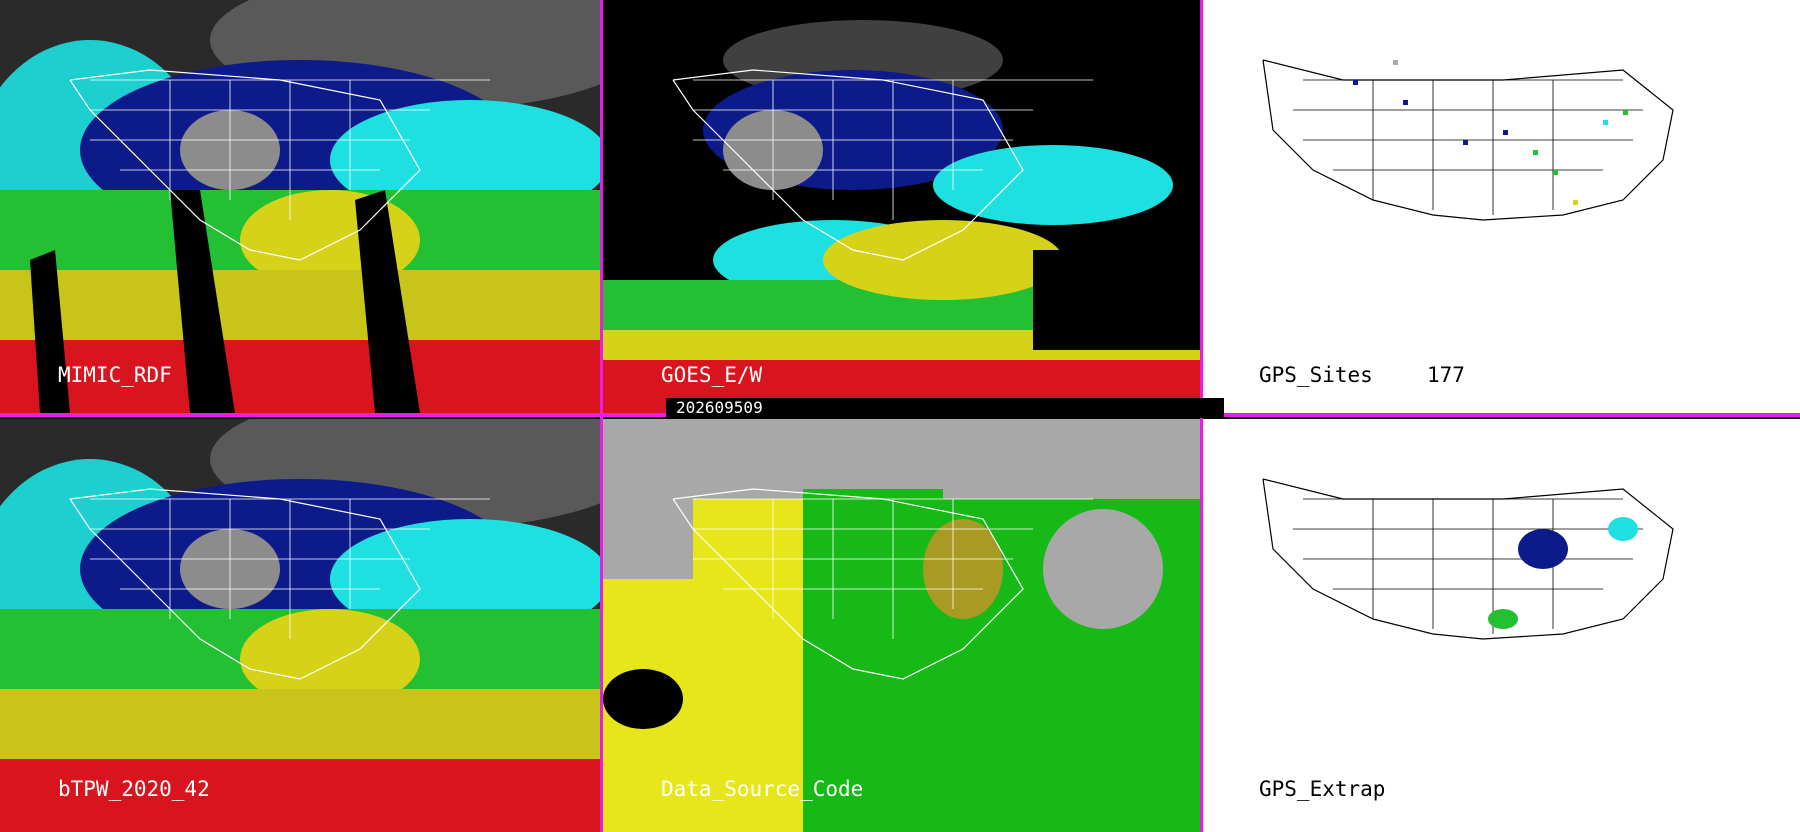 The image size is (1800, 832). What do you see at coordinates (1322, 789) in the screenshot?
I see `panel-label-gps-extrap: GPS_Extrap` at bounding box center [1322, 789].